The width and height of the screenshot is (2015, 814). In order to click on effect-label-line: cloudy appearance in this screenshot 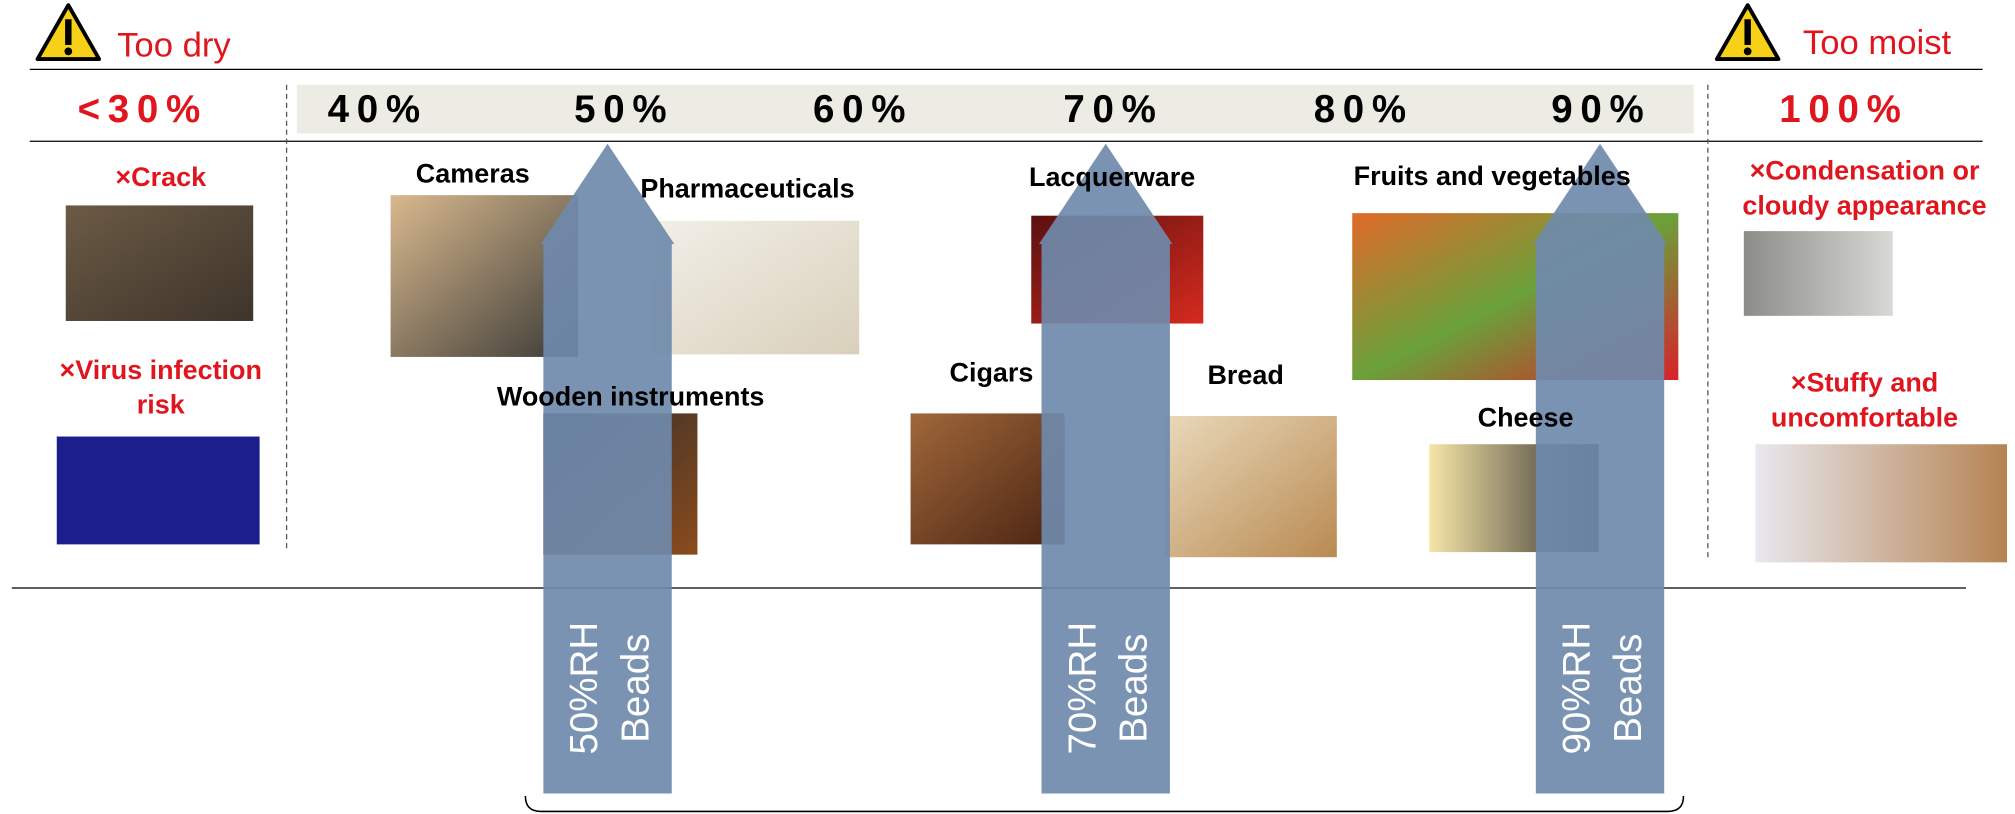, I will do `click(1864, 205)`.